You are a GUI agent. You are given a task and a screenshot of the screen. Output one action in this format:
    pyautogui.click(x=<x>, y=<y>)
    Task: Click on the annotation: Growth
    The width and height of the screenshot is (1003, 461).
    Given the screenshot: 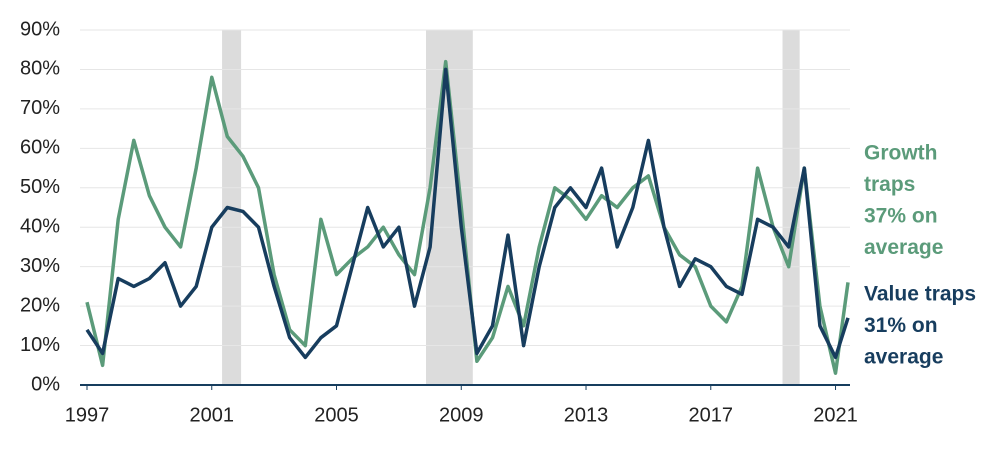 What is the action you would take?
    pyautogui.click(x=901, y=153)
    